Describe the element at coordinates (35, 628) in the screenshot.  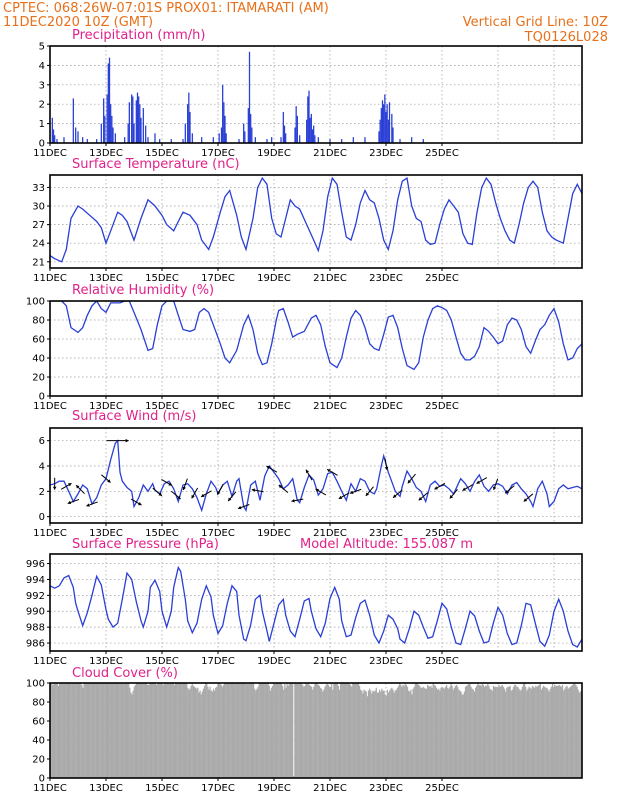
I see `y-tick-label: 988` at that location.